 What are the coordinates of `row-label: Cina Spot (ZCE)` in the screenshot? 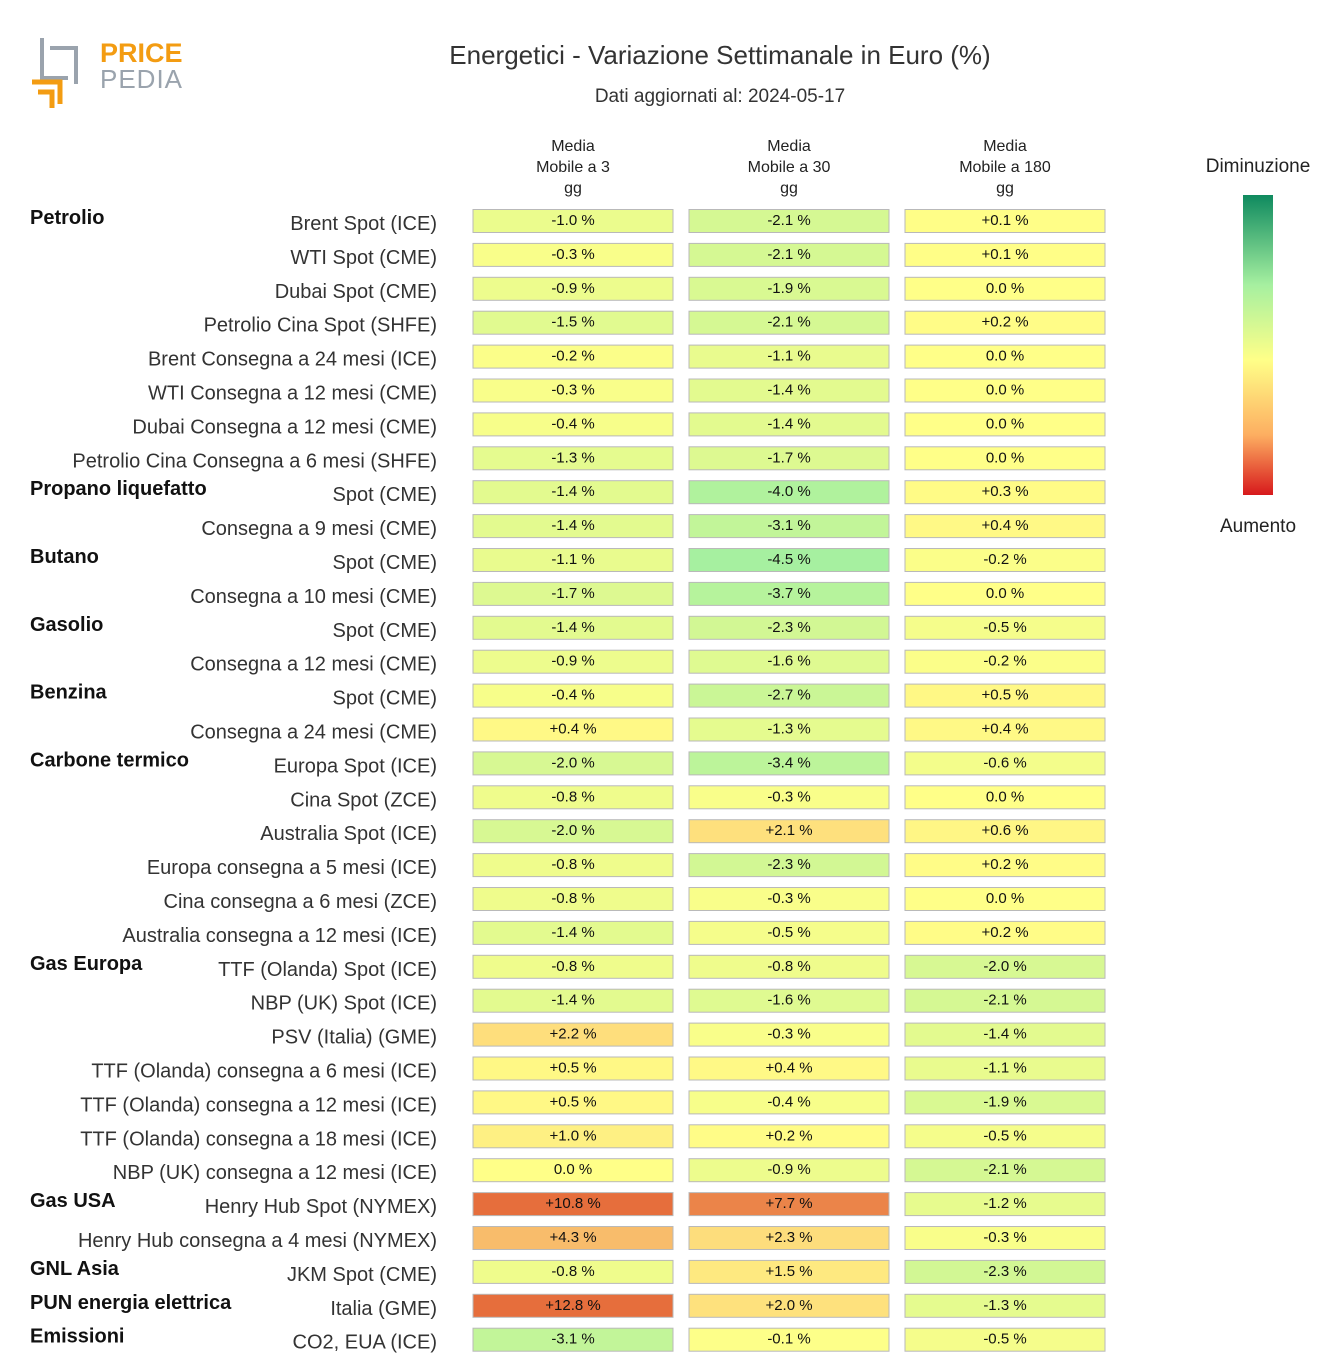 It's located at (363, 800).